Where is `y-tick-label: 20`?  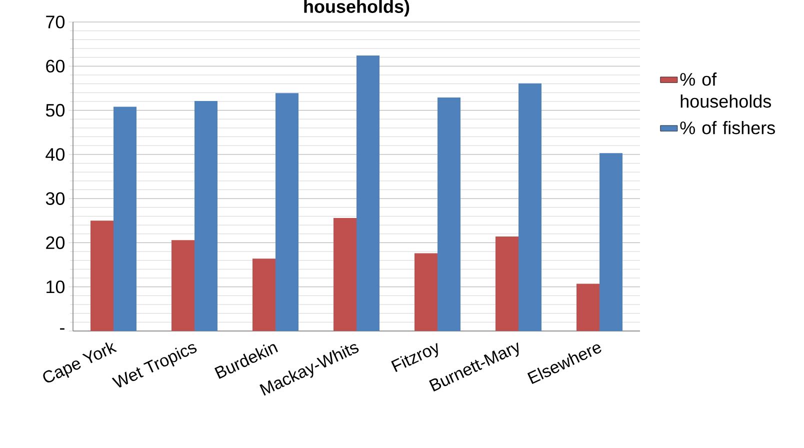
y-tick-label: 20 is located at coordinates (55, 243).